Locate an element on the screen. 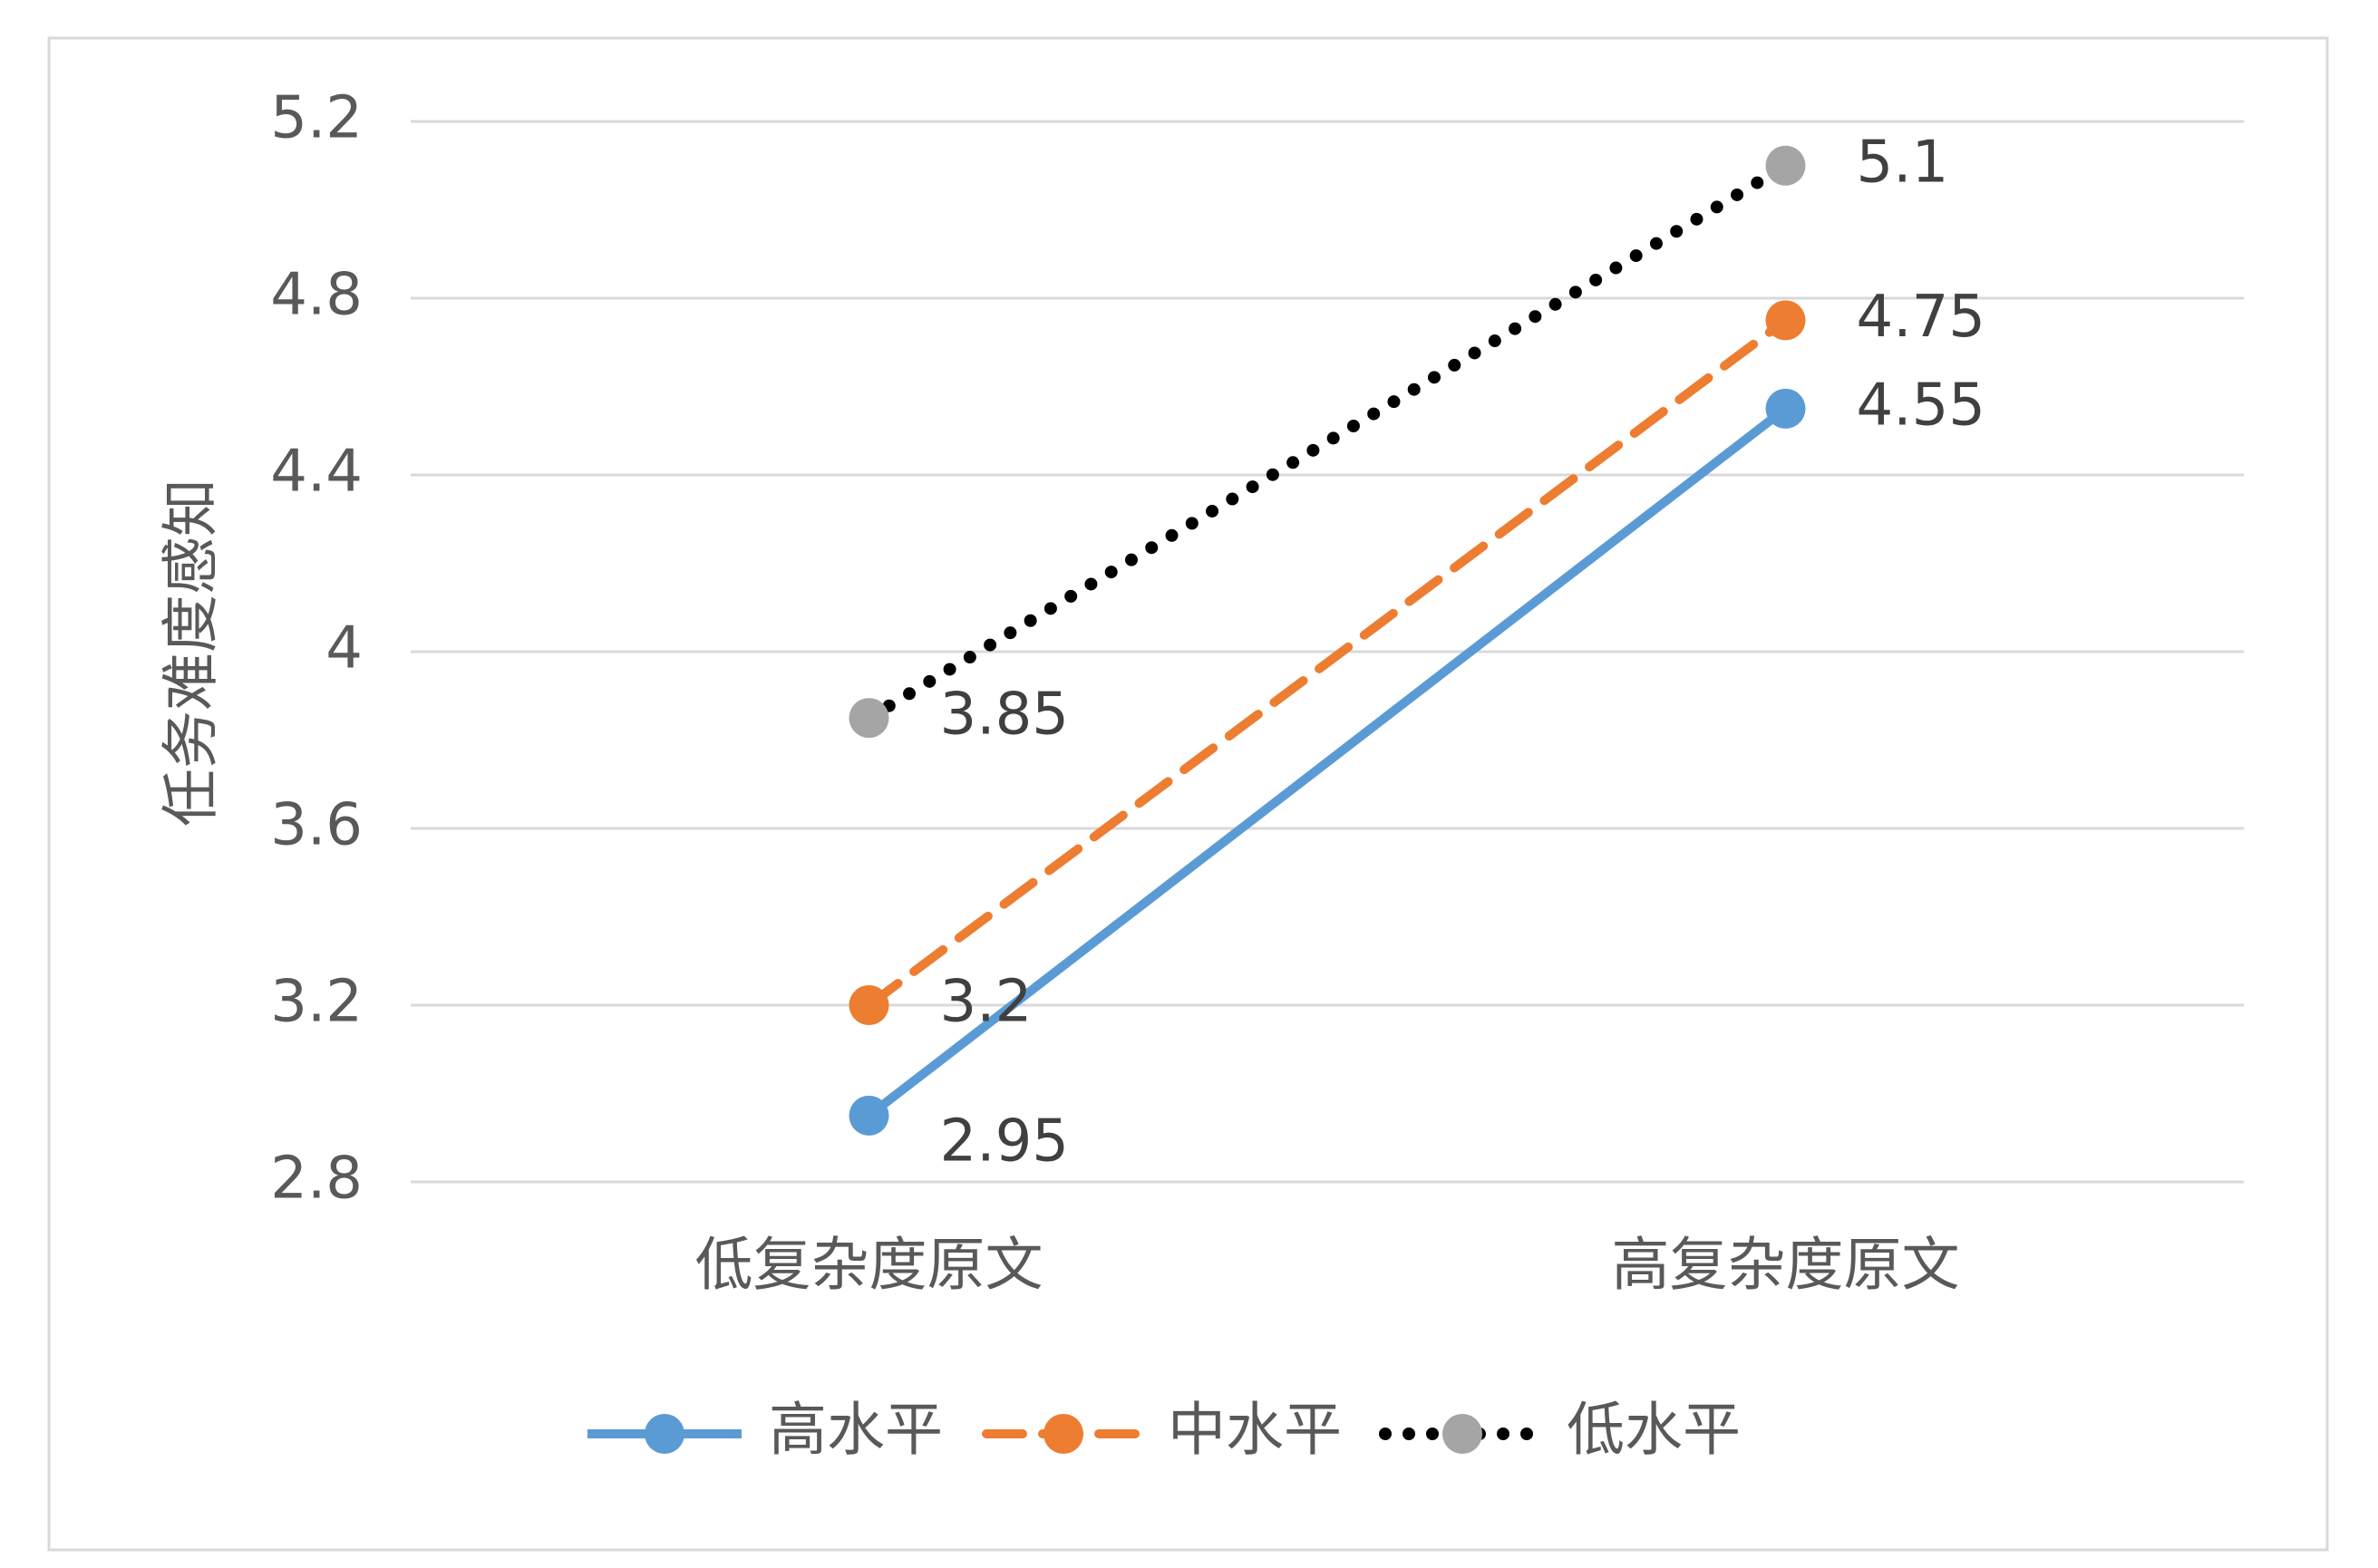 The height and width of the screenshot is (1568, 2378). y-tick-label: 3.6 is located at coordinates (316, 825).